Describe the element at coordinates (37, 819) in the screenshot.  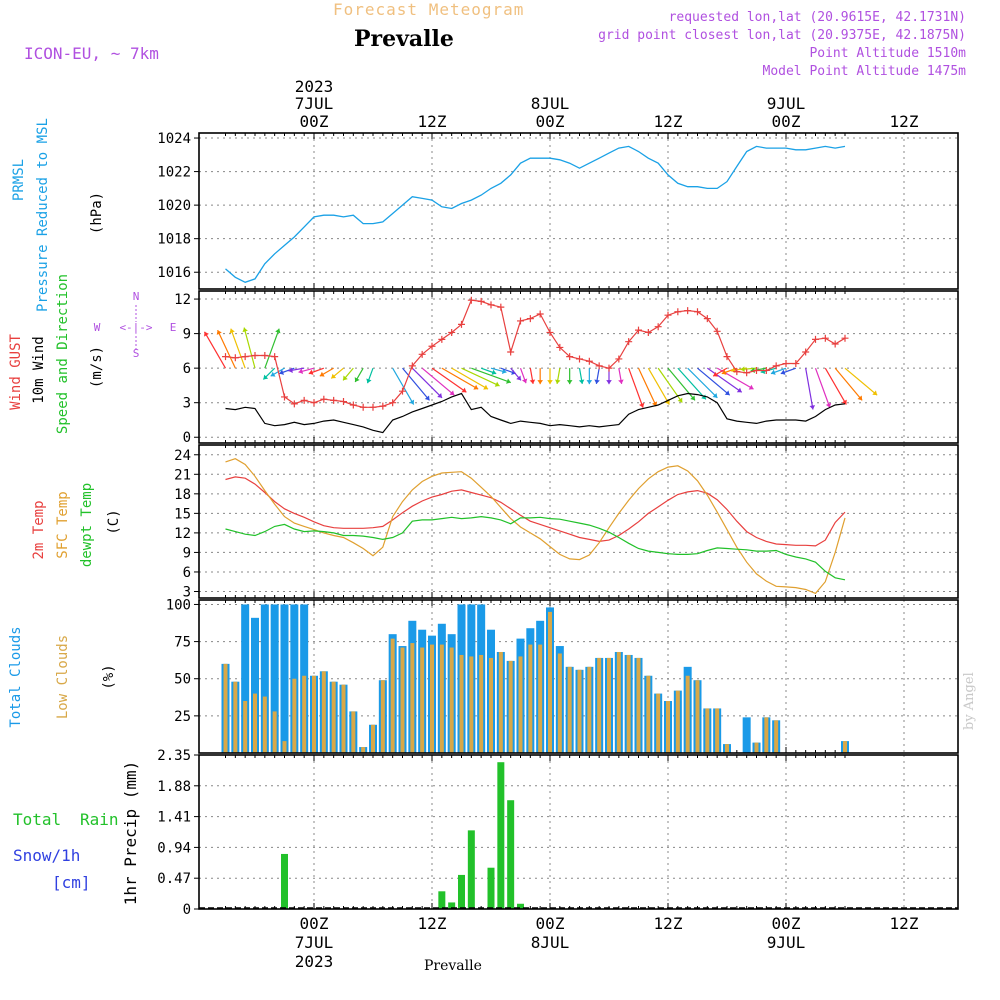
I see `precip-total-label: Total` at that location.